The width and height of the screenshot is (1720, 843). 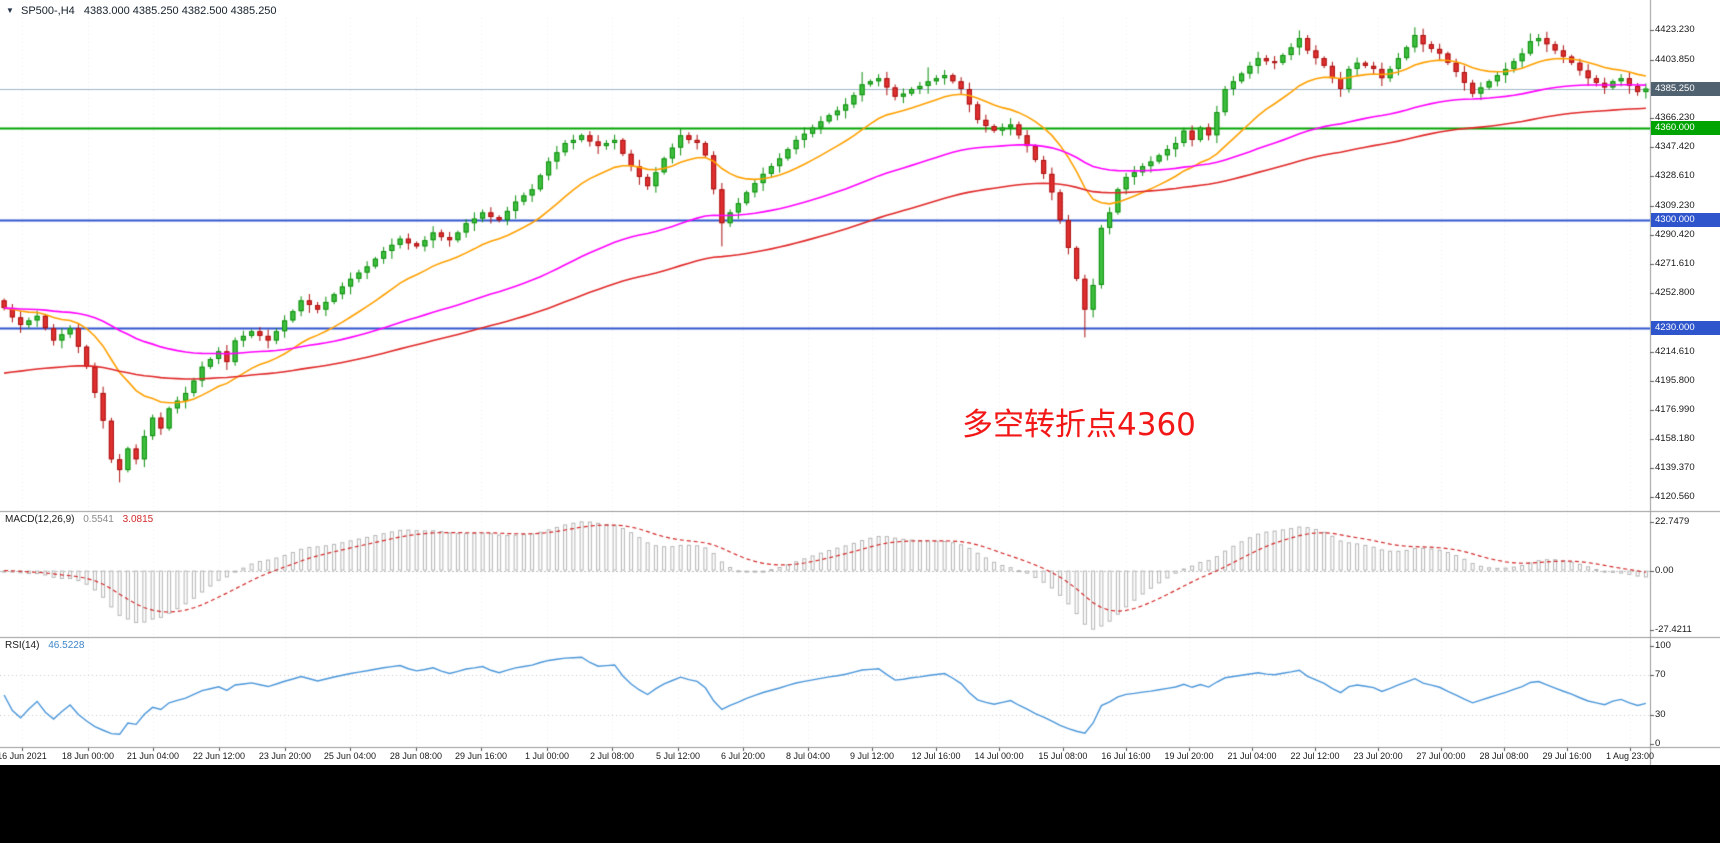 What do you see at coordinates (1079, 425) in the screenshot?
I see `chart-annotation-text: 多空转折点4360` at bounding box center [1079, 425].